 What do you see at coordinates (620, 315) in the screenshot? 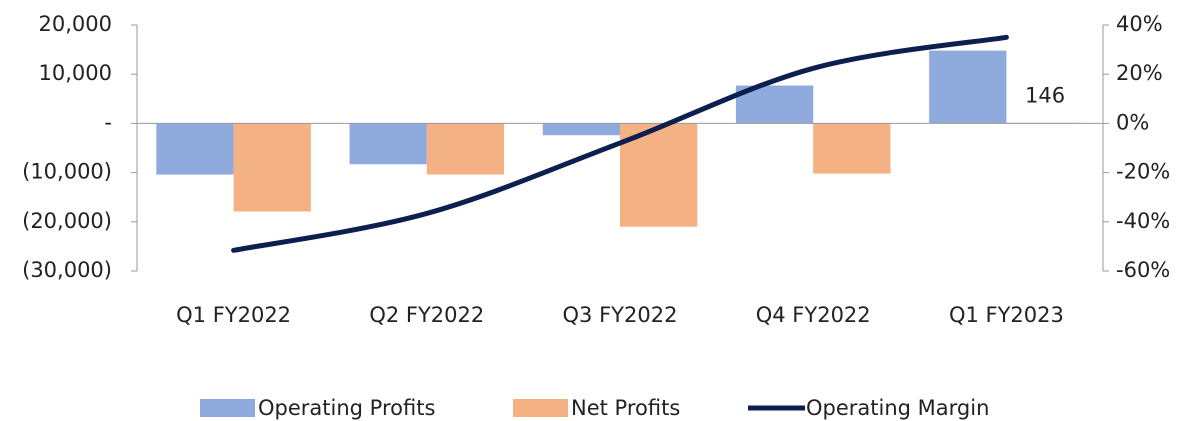
I see `x-tick-label: Q3 FY2022` at bounding box center [620, 315].